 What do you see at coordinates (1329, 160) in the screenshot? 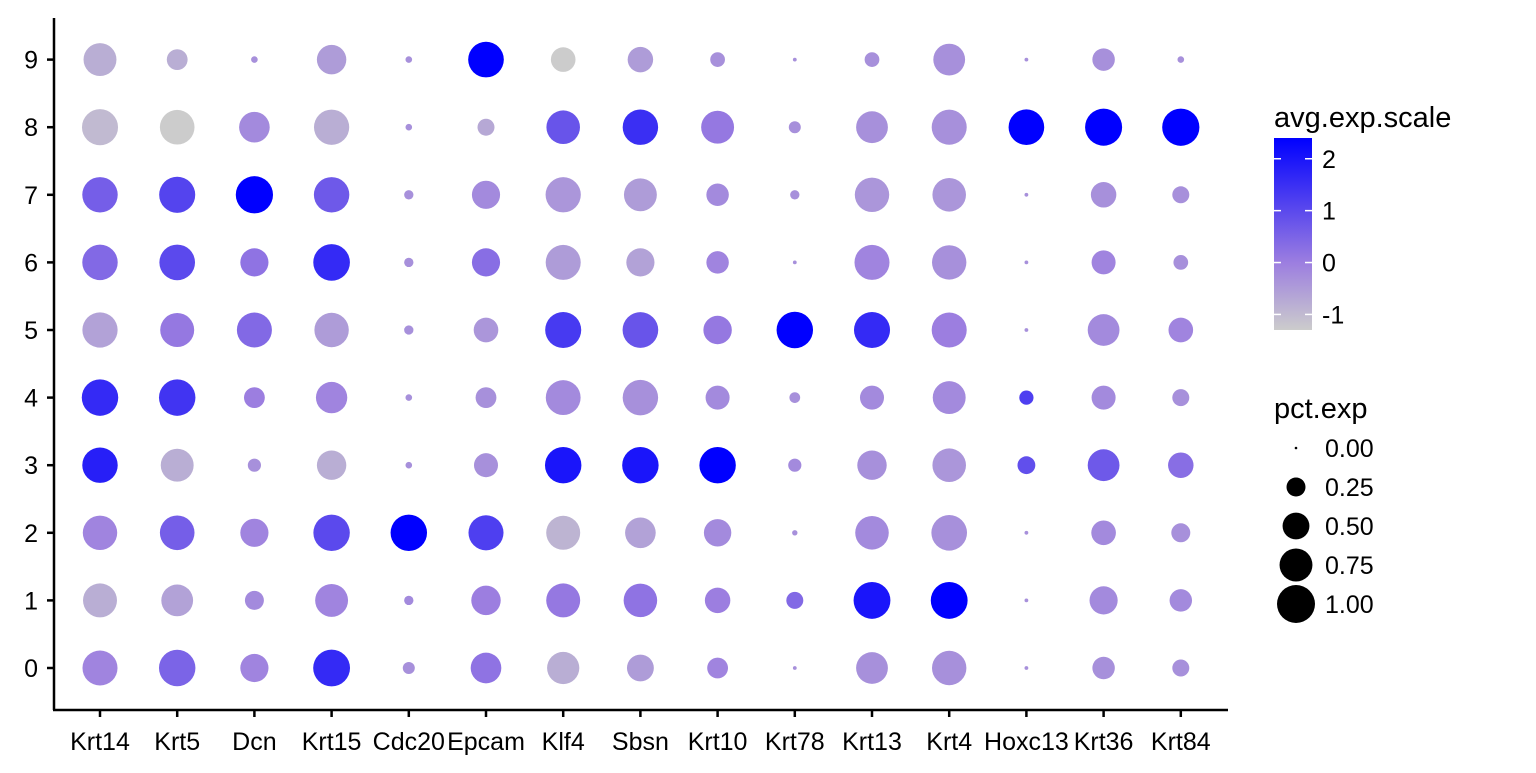
I see `colorbar-tick-label: 2` at bounding box center [1329, 160].